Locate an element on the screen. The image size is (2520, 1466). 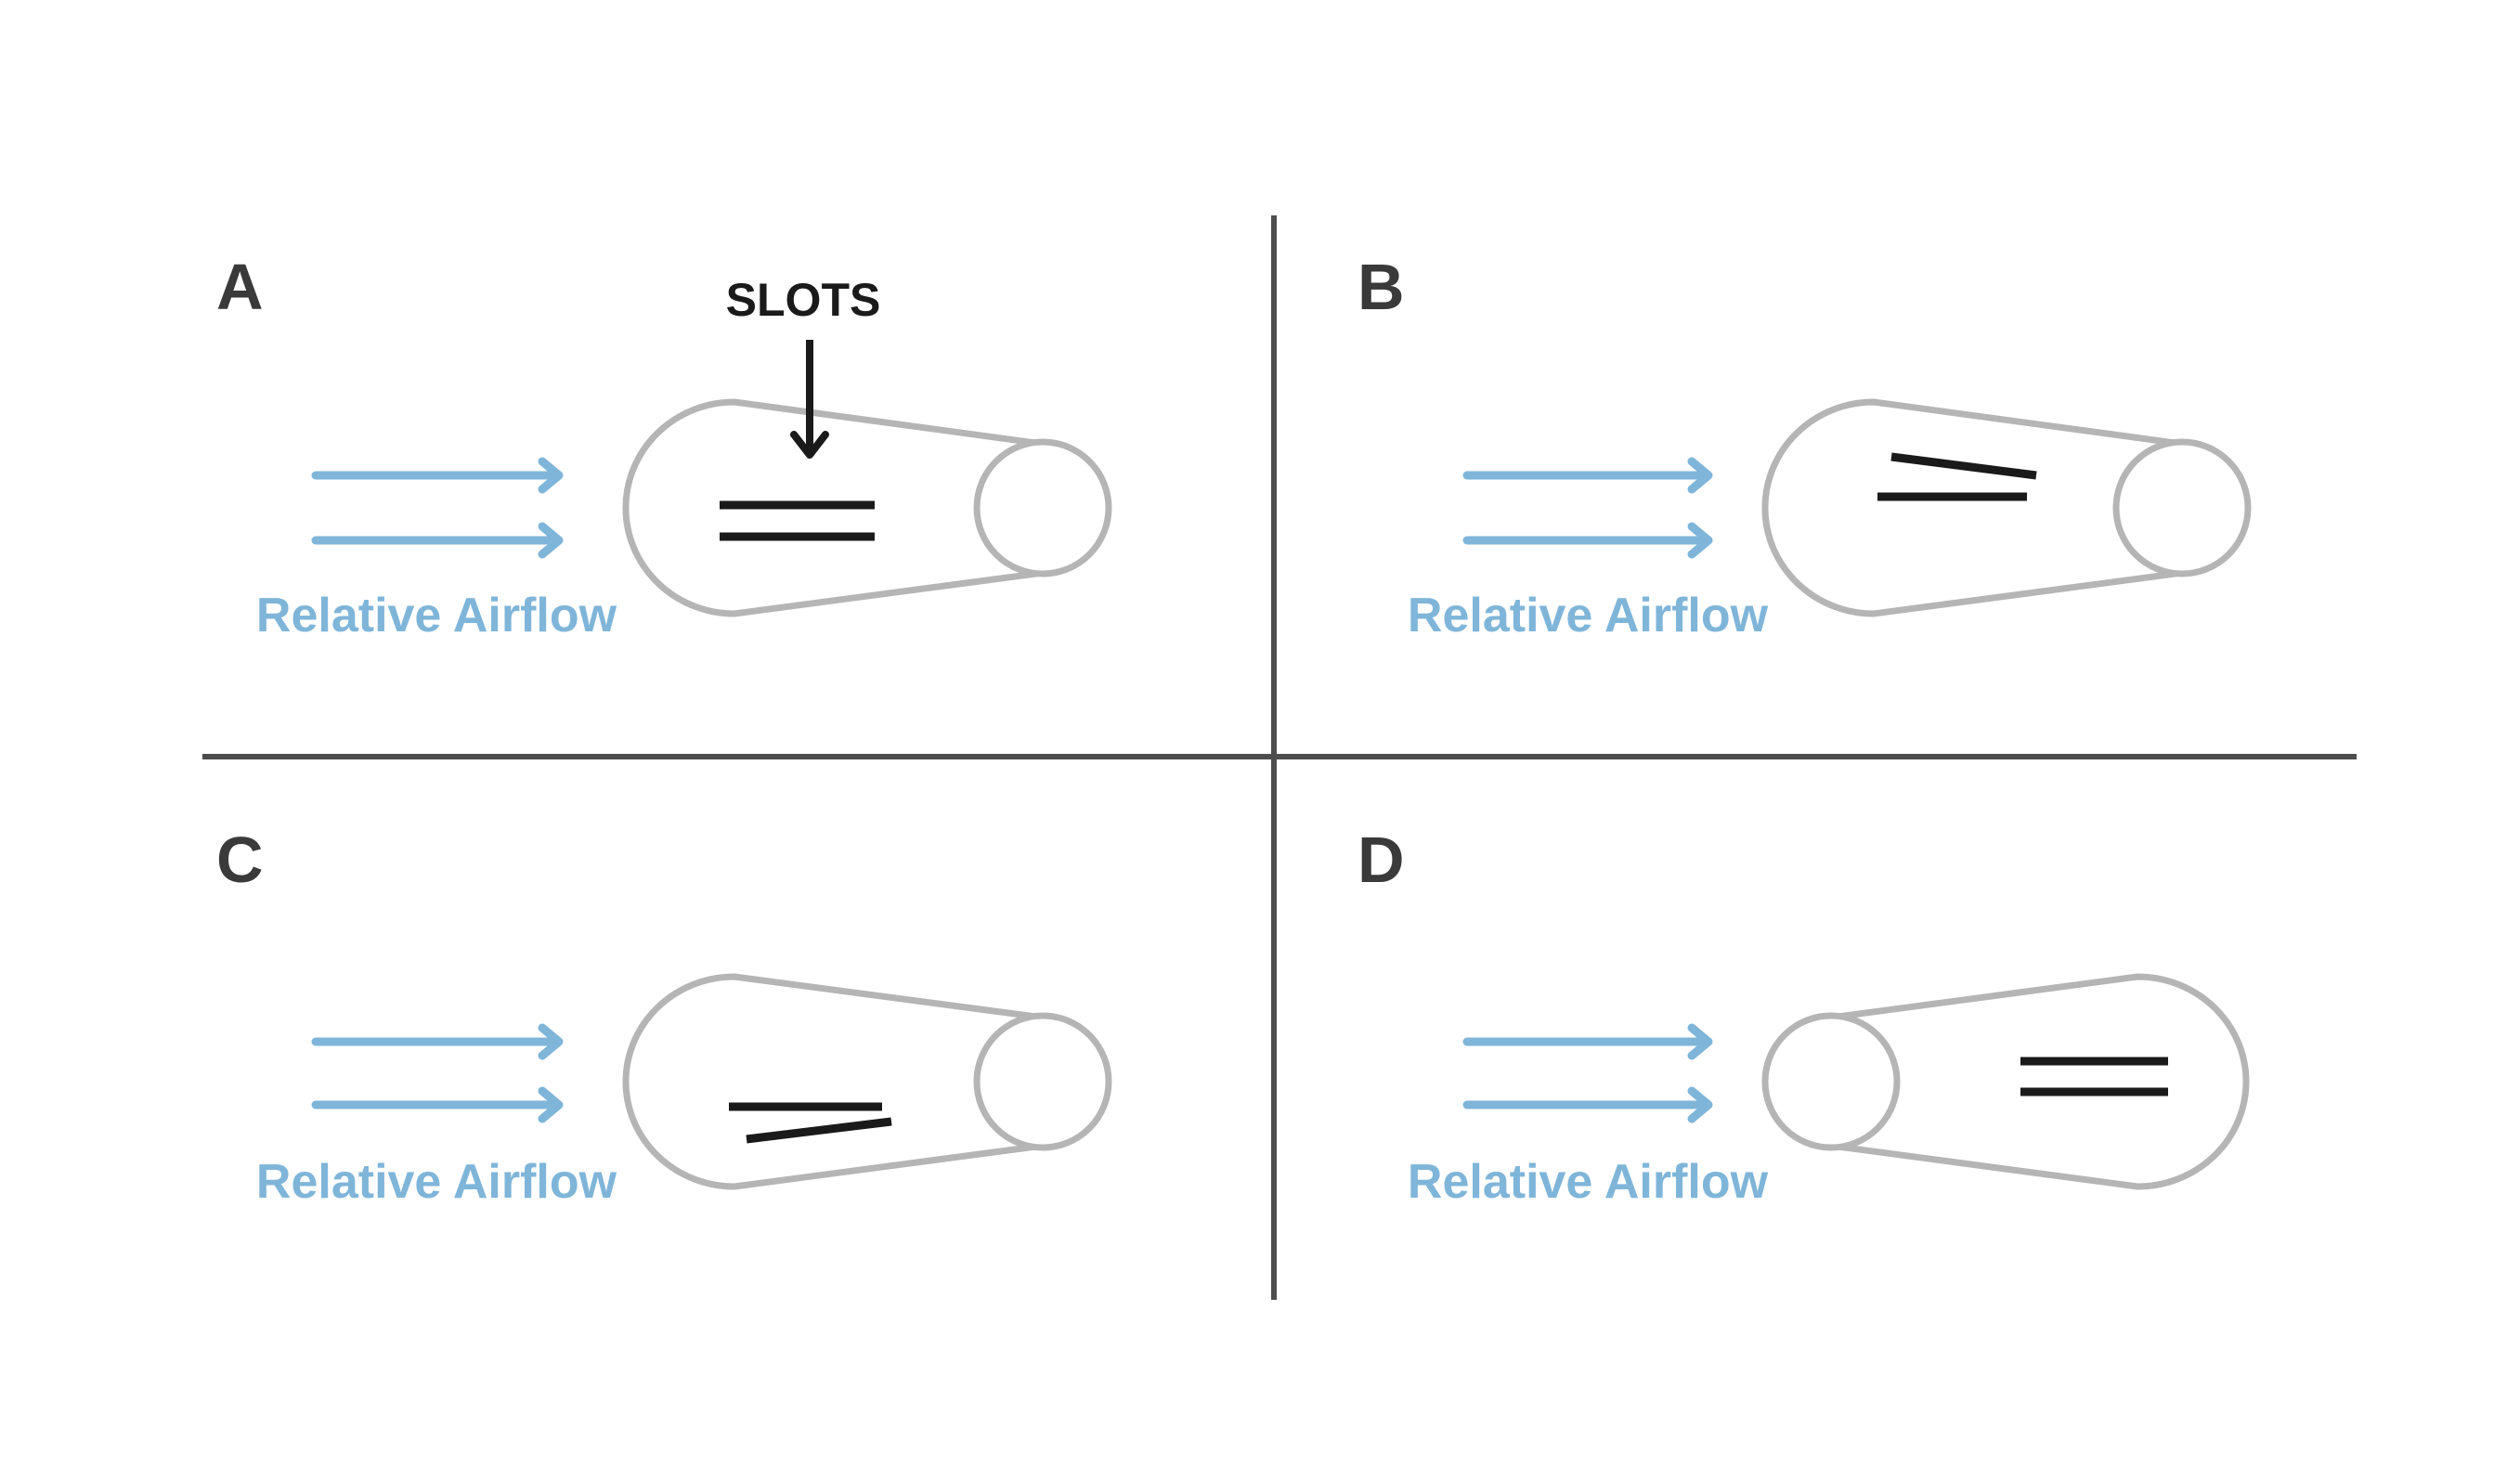
panel-a: A Relative Airflow SLOTS is located at coordinates (664, 446).